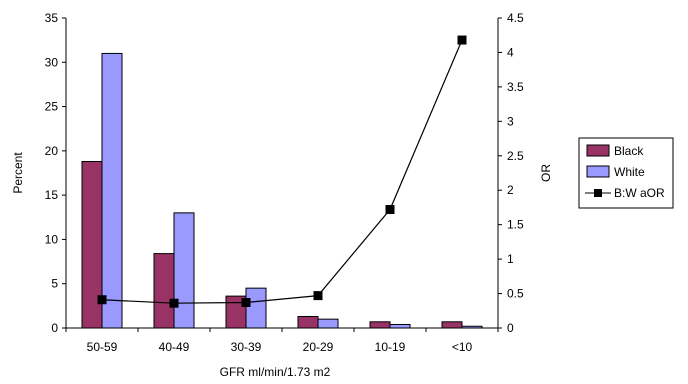  Describe the element at coordinates (515, 225) in the screenshot. I see `y-right-tick-label-3: 1.5` at that location.